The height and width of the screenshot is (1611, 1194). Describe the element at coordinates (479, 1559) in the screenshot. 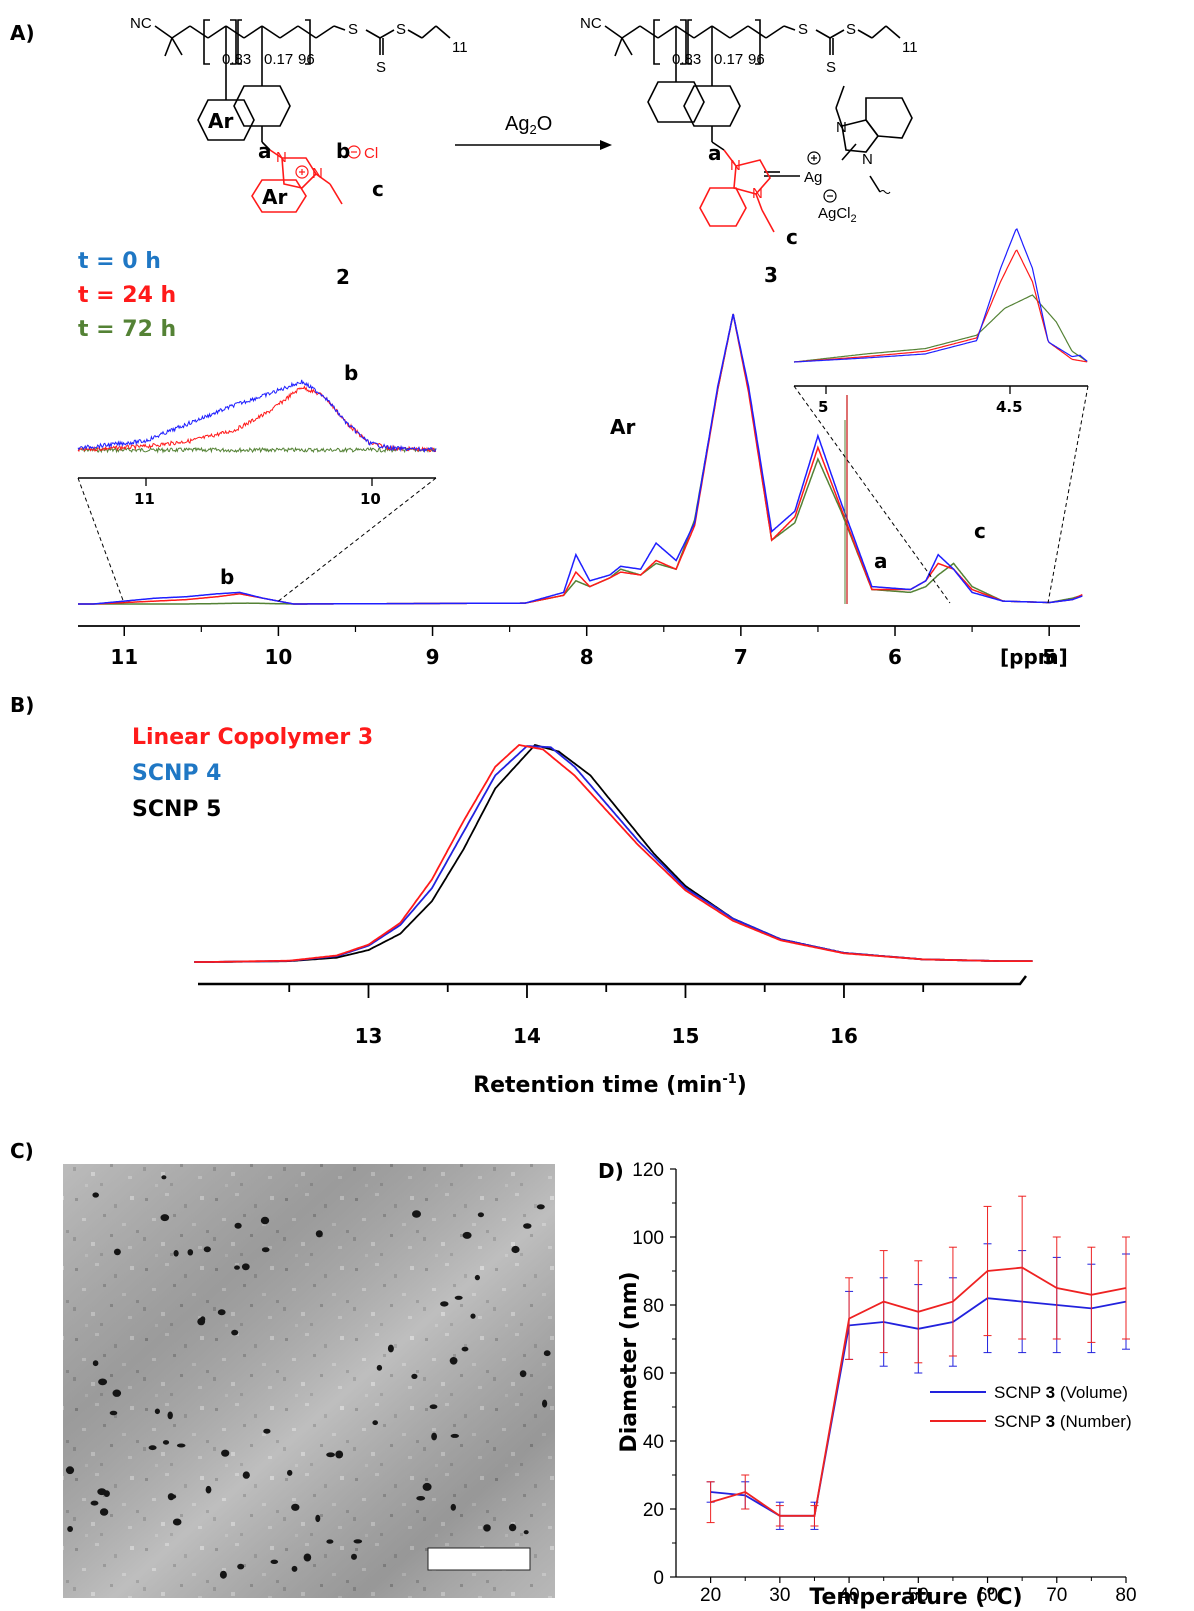

I see `tem-scale-bar` at that location.